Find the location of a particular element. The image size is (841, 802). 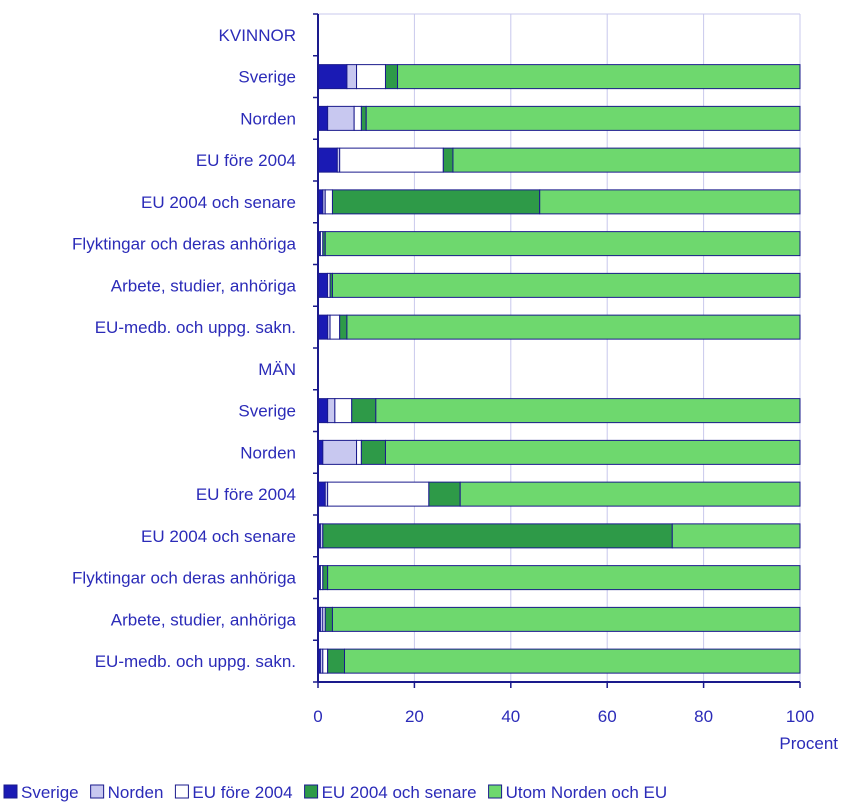

legend-item: EU före 2004 is located at coordinates (233, 792).